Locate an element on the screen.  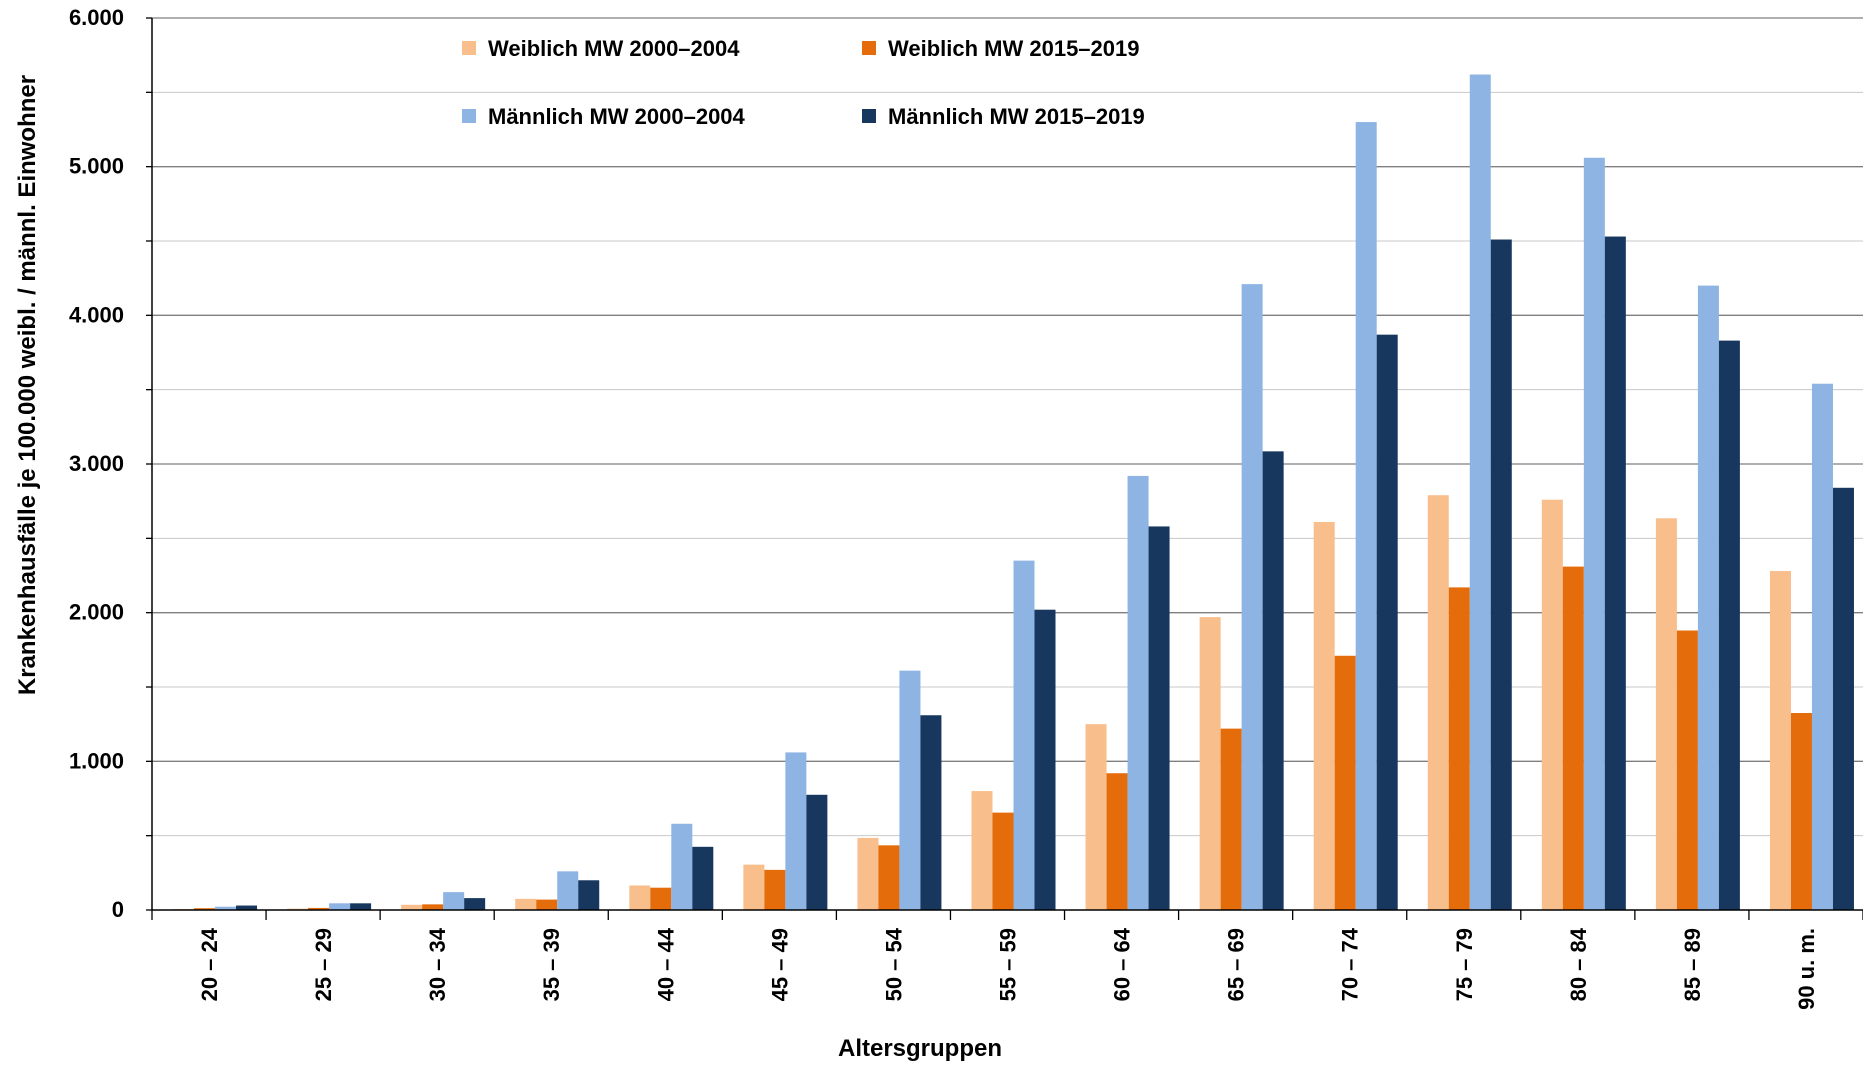
x-tick-label: 25 – 29 is located at coordinates (323, 964).